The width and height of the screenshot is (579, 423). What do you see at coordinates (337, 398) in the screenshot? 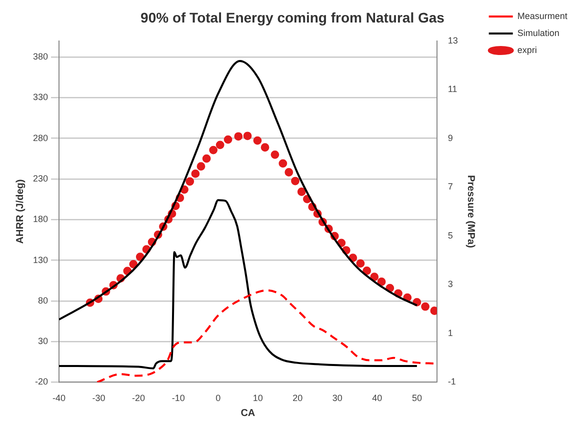
I see `x-tick-label: 30` at bounding box center [337, 398].